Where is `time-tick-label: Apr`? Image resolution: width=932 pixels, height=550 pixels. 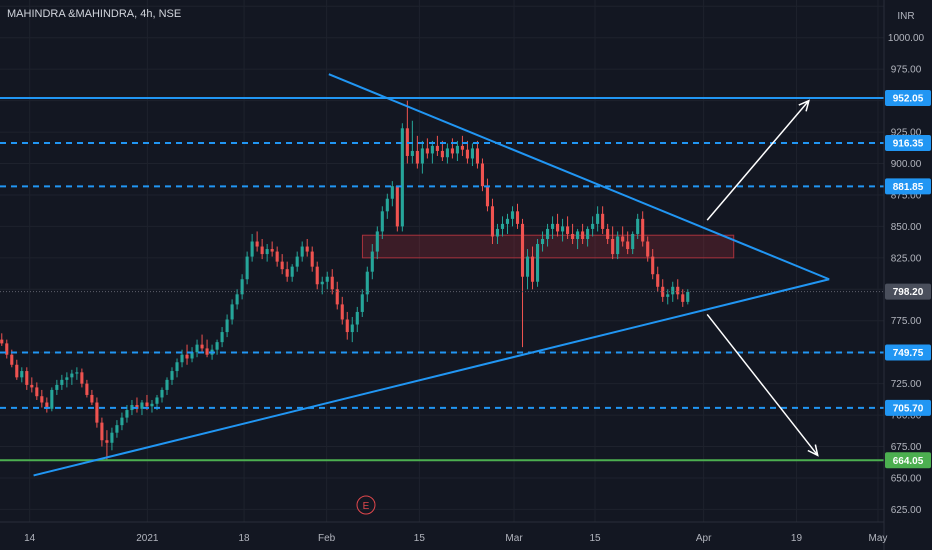 time-tick-label: Apr is located at coordinates (704, 538).